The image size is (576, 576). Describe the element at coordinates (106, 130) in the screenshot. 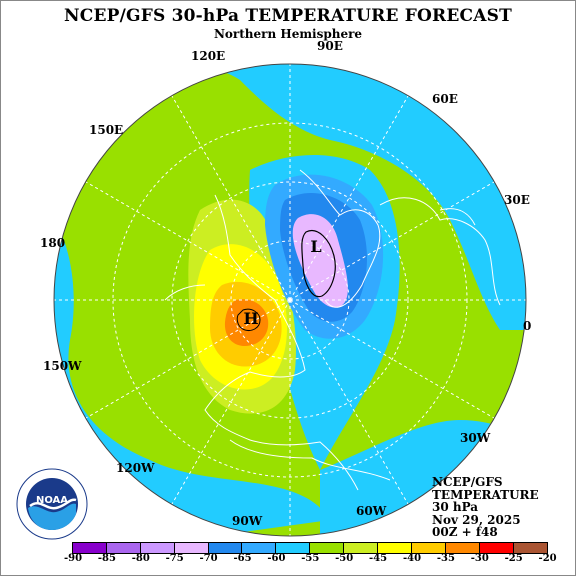

I see `lon-label-150e: 150E` at that location.